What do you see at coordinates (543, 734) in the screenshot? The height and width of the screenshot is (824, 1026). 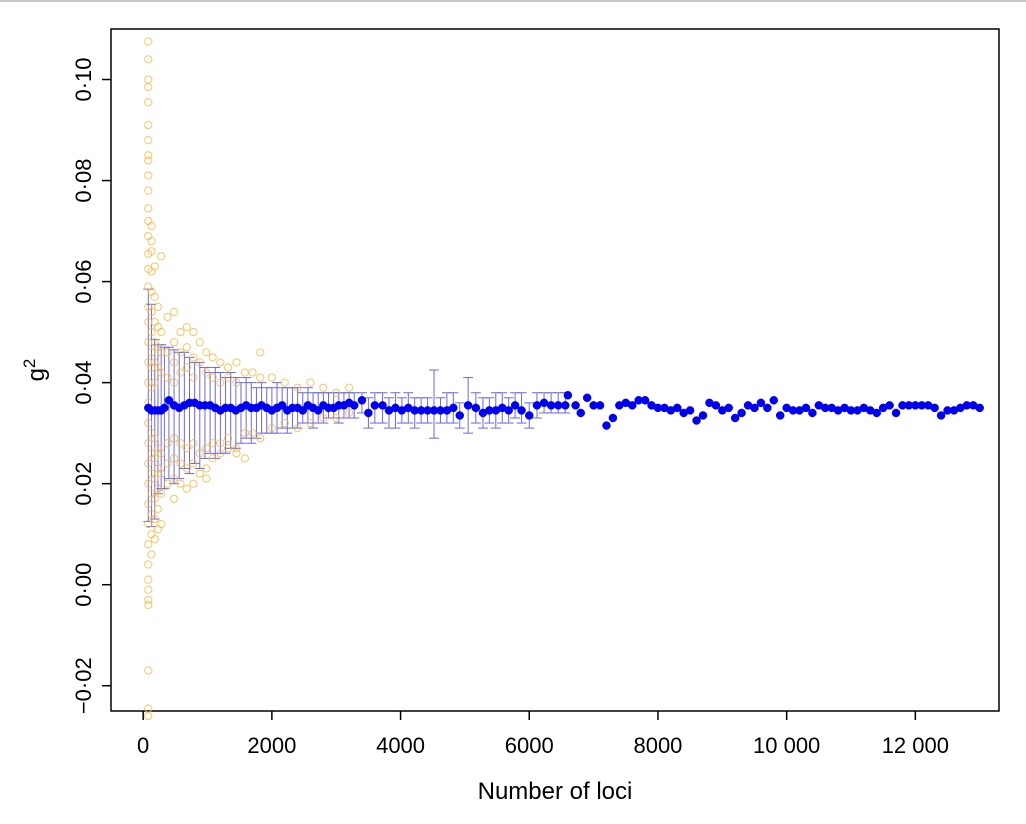 I see `x-axis: 0 2000 4000 6000 8000 10 000 12 000` at bounding box center [543, 734].